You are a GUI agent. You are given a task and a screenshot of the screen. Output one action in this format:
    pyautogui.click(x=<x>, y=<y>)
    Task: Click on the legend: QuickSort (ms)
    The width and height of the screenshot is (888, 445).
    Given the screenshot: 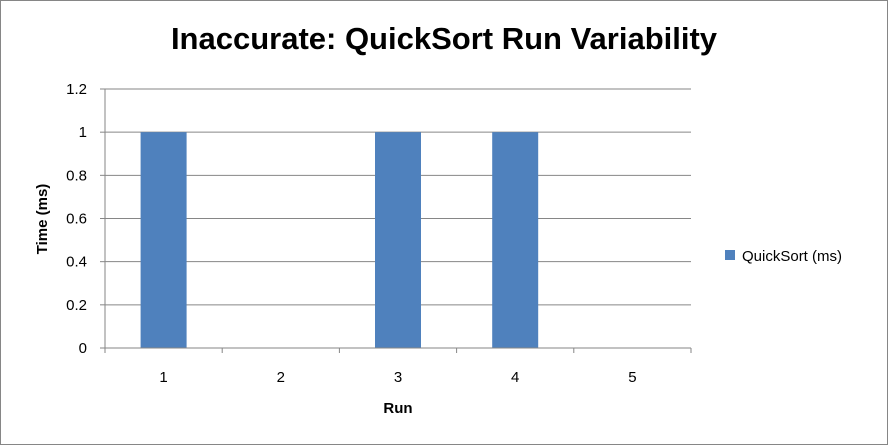 What is the action you would take?
    pyautogui.click(x=783, y=256)
    